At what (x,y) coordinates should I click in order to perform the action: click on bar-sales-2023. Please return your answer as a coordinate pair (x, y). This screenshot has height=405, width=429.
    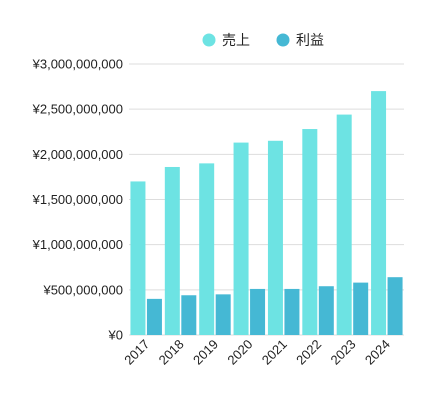
    Looking at the image, I should click on (344, 224).